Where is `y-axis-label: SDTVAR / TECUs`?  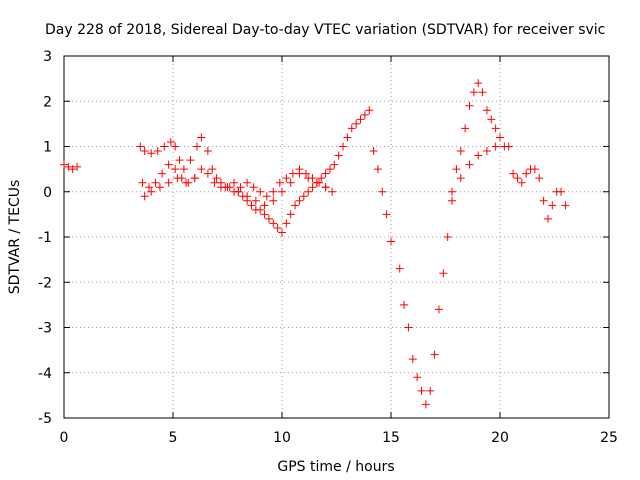
y-axis-label: SDTVAR / TECUs is located at coordinates (15, 237).